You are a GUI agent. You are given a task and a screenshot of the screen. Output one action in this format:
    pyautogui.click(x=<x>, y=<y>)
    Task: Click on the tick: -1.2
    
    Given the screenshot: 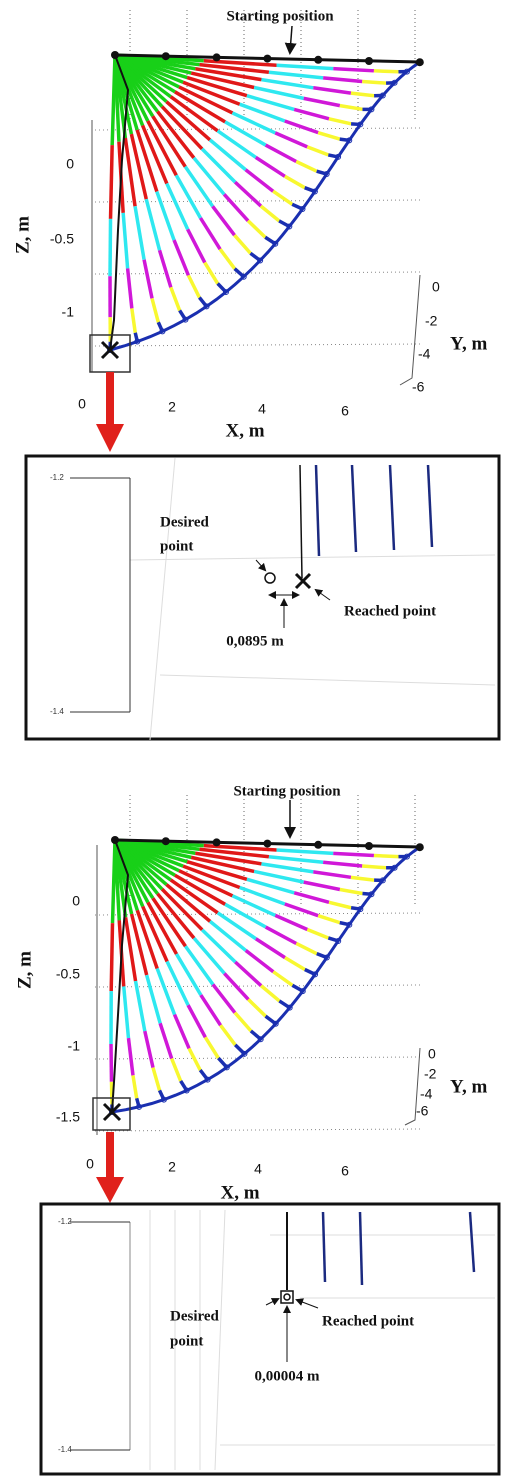 What is the action you would take?
    pyautogui.click(x=65, y=1221)
    